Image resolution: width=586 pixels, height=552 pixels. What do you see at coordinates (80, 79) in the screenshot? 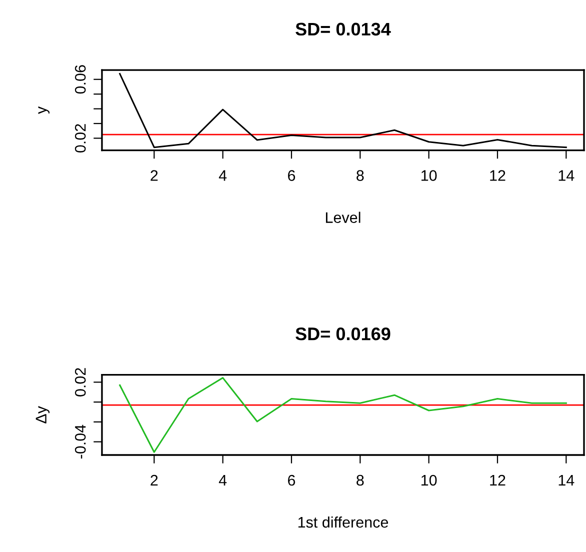
I see `y-tick-label: 0.06` at bounding box center [80, 79].